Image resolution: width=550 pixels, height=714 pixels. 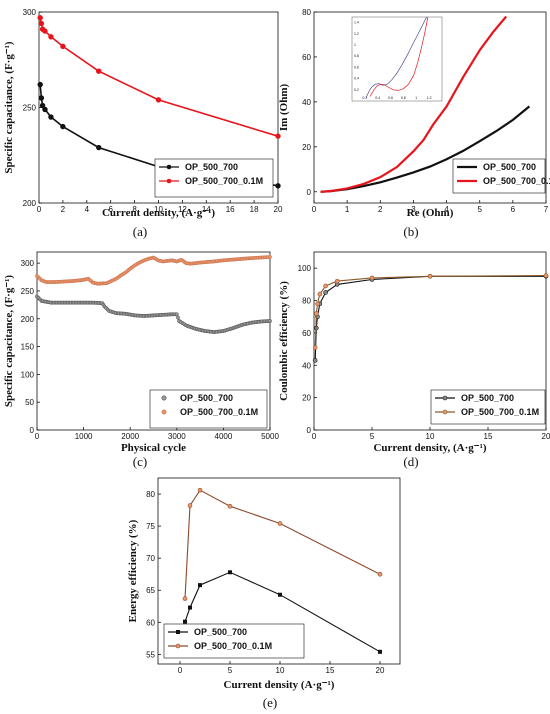 I want to click on legend-frame, so click(x=214, y=178).